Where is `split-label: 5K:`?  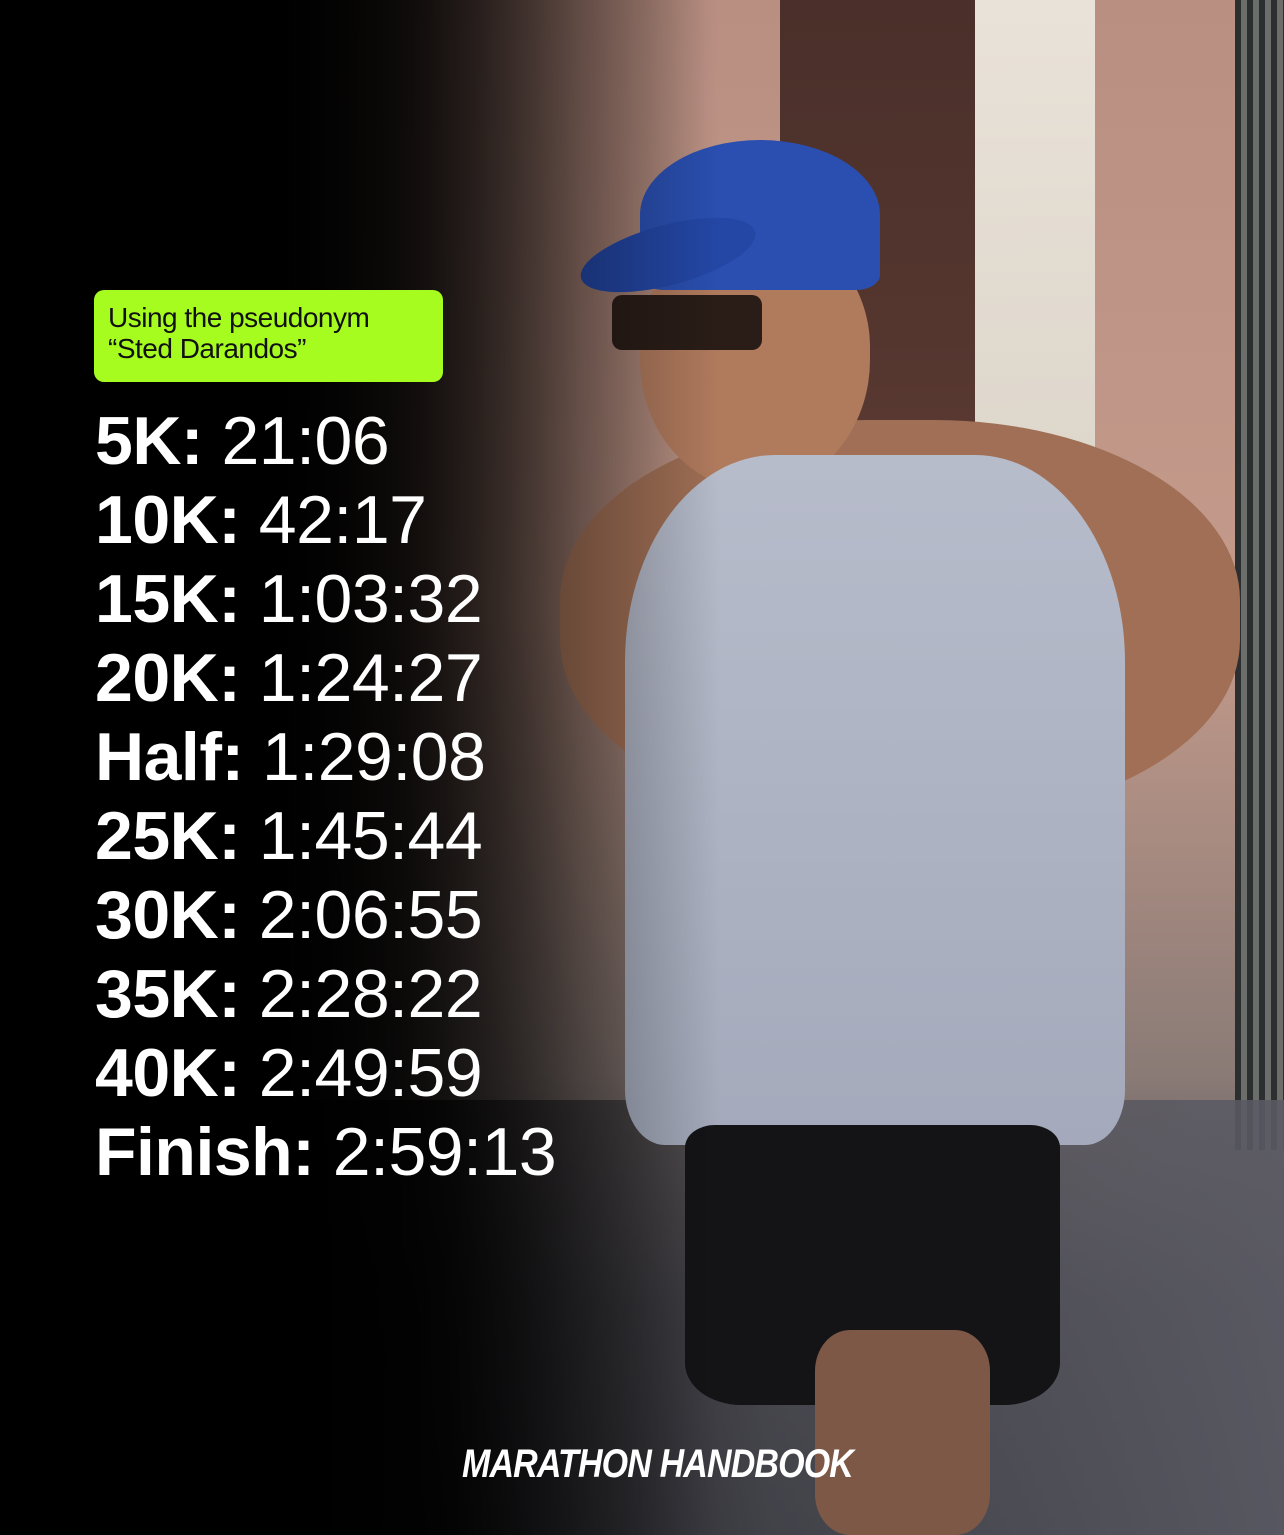 split-label: 5K: is located at coordinates (149, 441).